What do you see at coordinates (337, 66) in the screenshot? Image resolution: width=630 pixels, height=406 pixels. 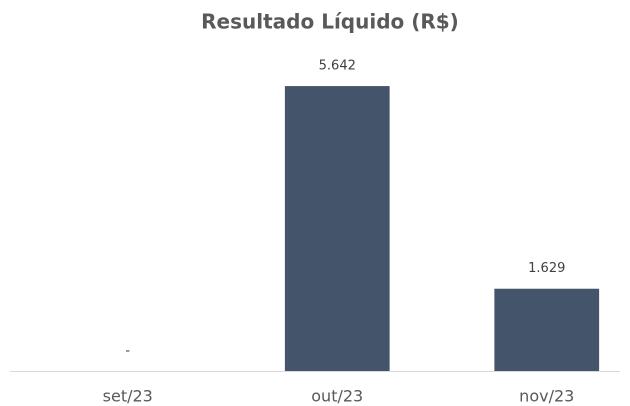 I see `data-label: 5.642` at bounding box center [337, 66].